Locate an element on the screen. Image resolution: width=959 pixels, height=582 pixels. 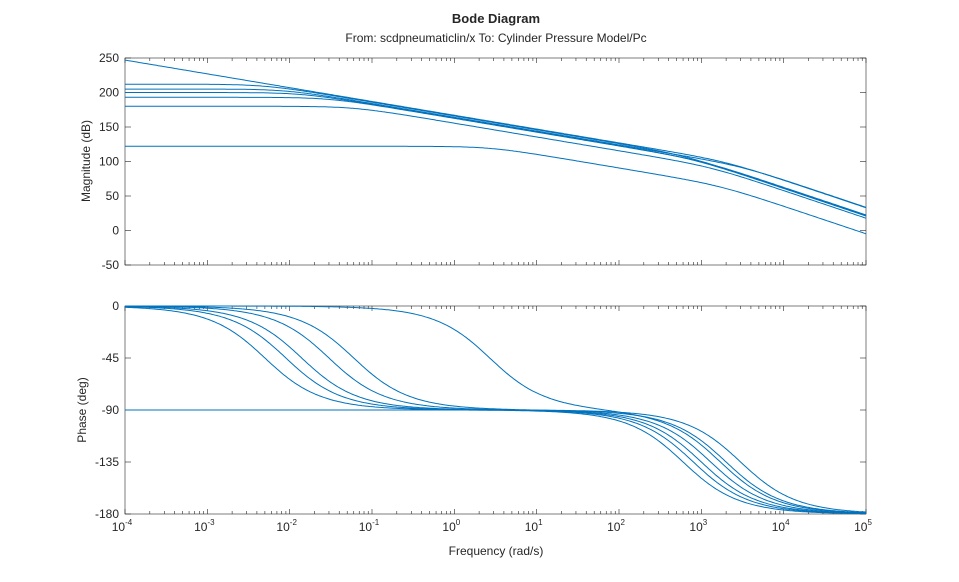
xtick-label: 10⁴ is located at coordinates (781, 526).